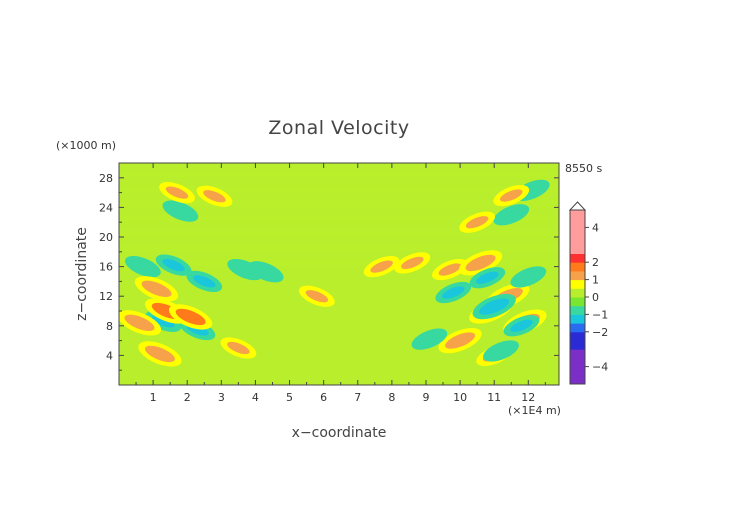 This screenshot has width=752, height=532. What do you see at coordinates (460, 397) in the screenshot?
I see `x-tick-label: 10` at bounding box center [460, 397].